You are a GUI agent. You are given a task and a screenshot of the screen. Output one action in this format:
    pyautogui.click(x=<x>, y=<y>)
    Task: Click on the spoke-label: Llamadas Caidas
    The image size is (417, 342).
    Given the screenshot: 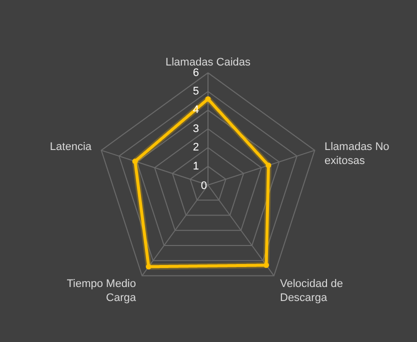 What is the action you would take?
    pyautogui.click(x=208, y=62)
    